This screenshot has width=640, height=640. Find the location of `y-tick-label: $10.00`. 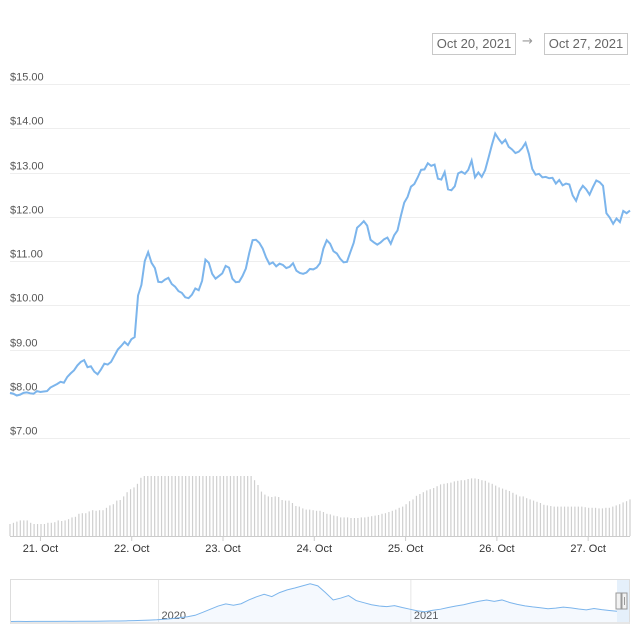

y-tick-label: $10.00 is located at coordinates (27, 299).